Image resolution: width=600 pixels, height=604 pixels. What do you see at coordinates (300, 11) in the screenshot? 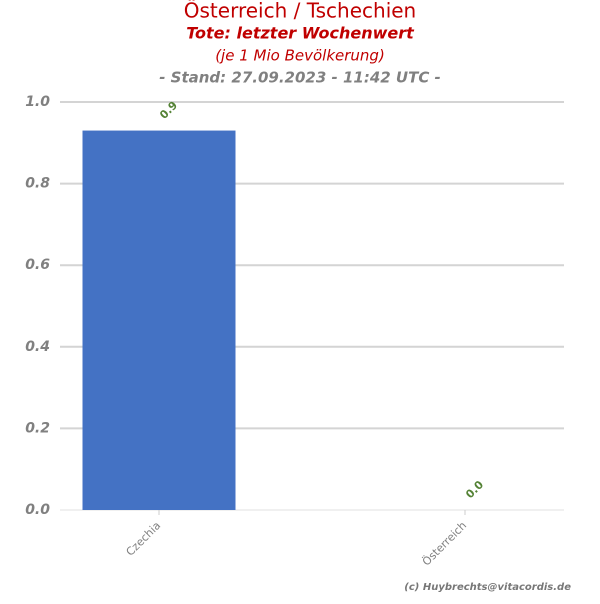
I see `chart-title: Österreich / Tschechien` at bounding box center [300, 11].